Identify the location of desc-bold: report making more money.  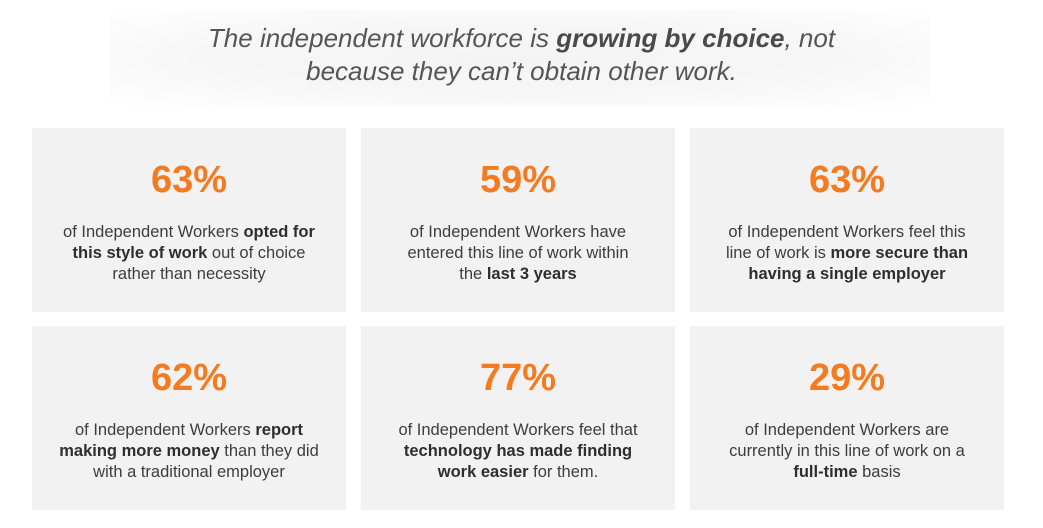
(181, 440).